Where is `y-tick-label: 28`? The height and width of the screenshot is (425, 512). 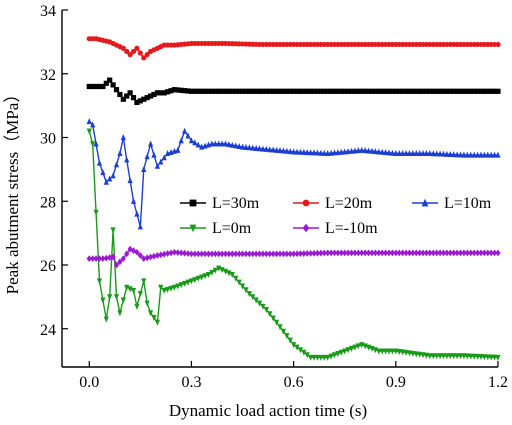
y-tick-label: 28 is located at coordinates (48, 202).